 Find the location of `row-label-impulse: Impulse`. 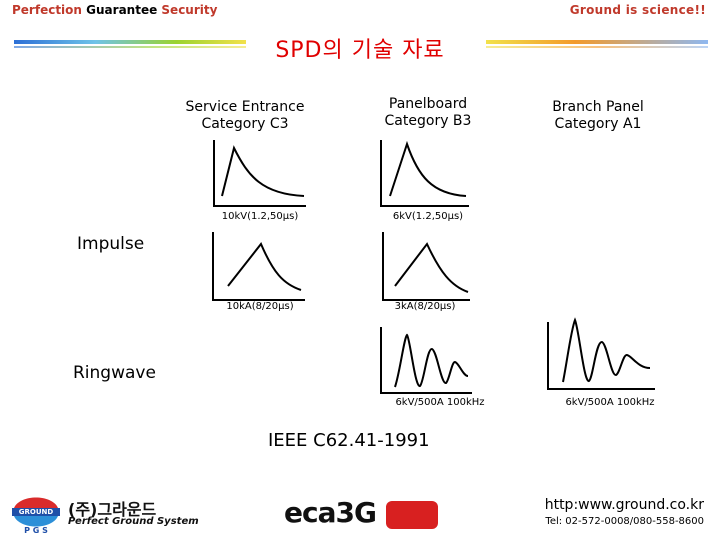

row-label-impulse: Impulse is located at coordinates (111, 244).